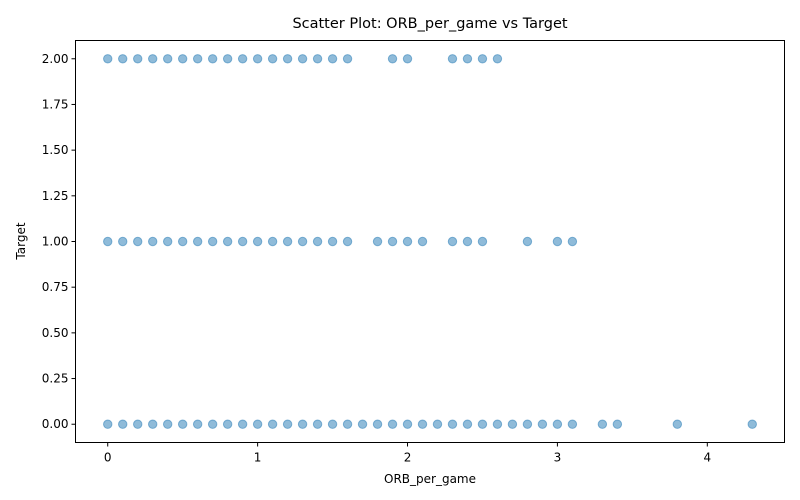 This screenshot has height=500, width=800. Describe the element at coordinates (55, 333) in the screenshot. I see `y-tick-label: 0.50` at that location.